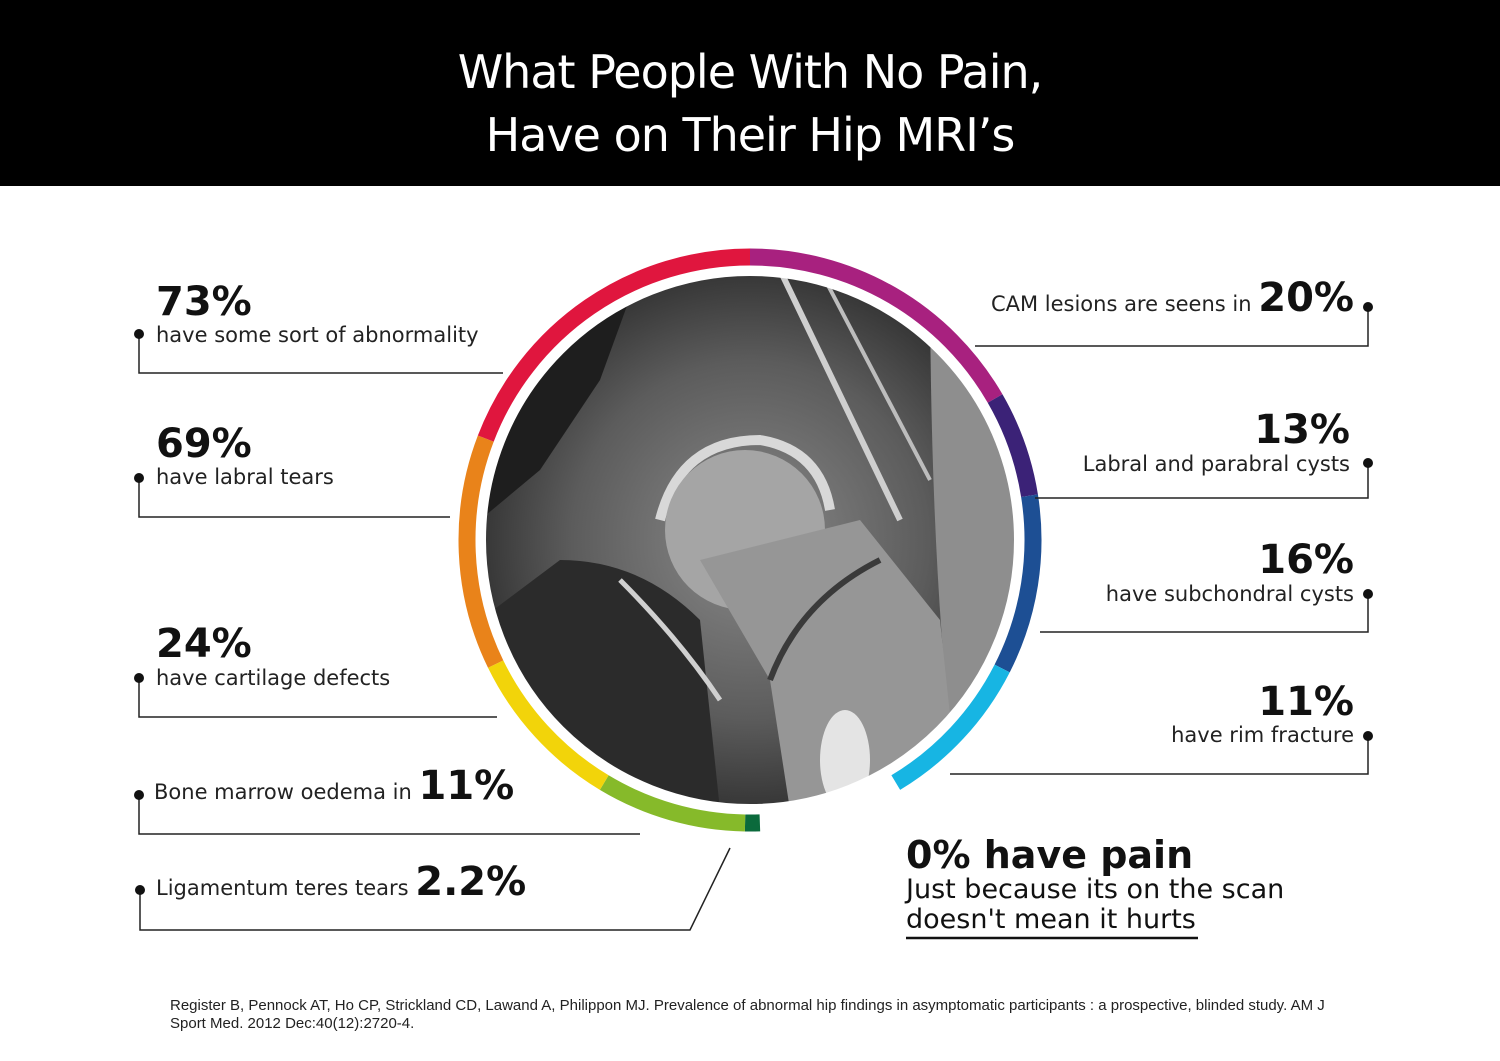 The image size is (1500, 1061). Describe the element at coordinates (614, 345) in the screenshot. I see `ring-segment-abnormality` at that location.